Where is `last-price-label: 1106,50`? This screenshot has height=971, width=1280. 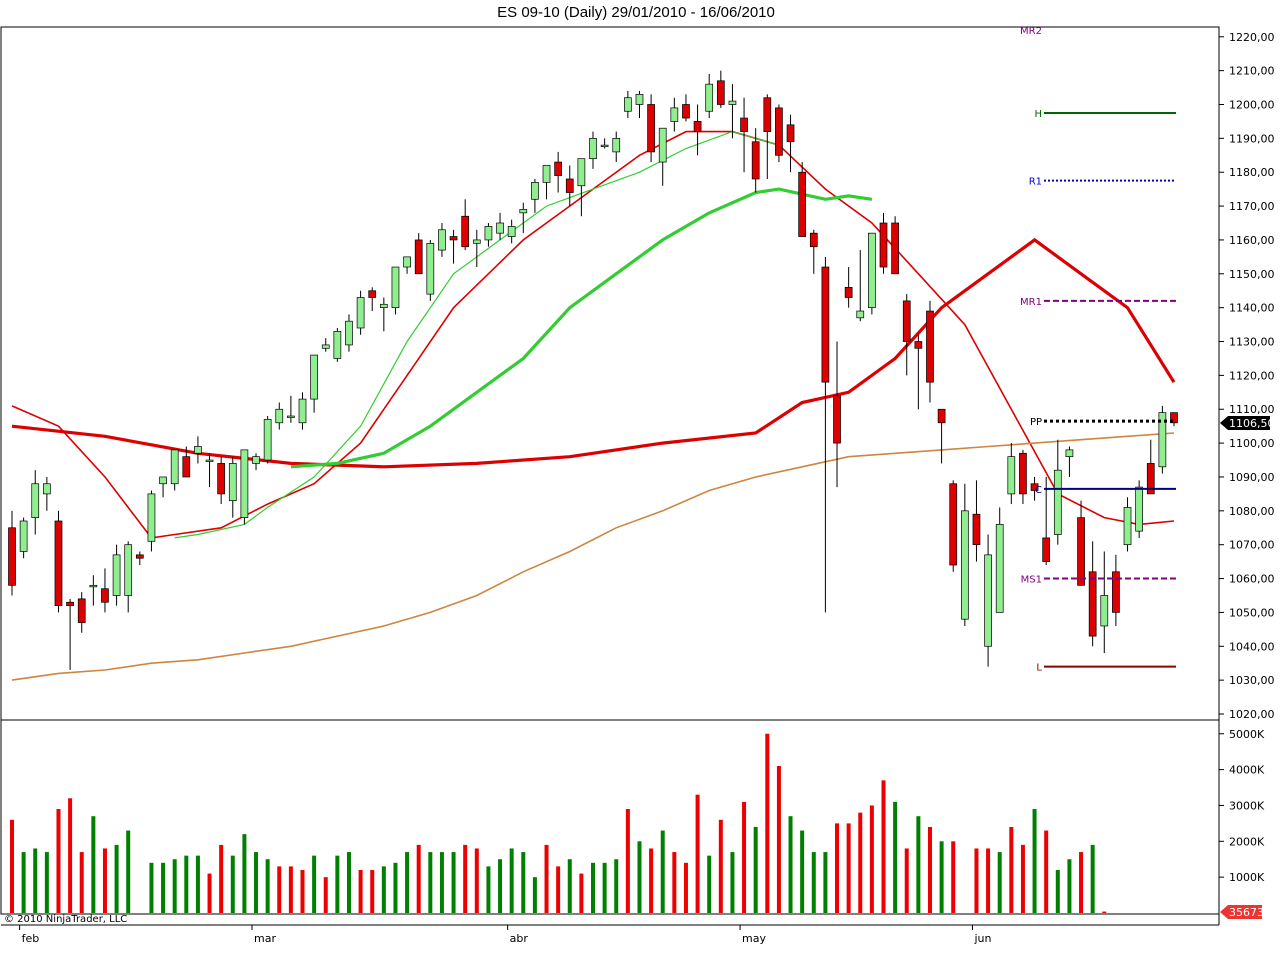 last-price-label: 1106,50 is located at coordinates (1252, 423).